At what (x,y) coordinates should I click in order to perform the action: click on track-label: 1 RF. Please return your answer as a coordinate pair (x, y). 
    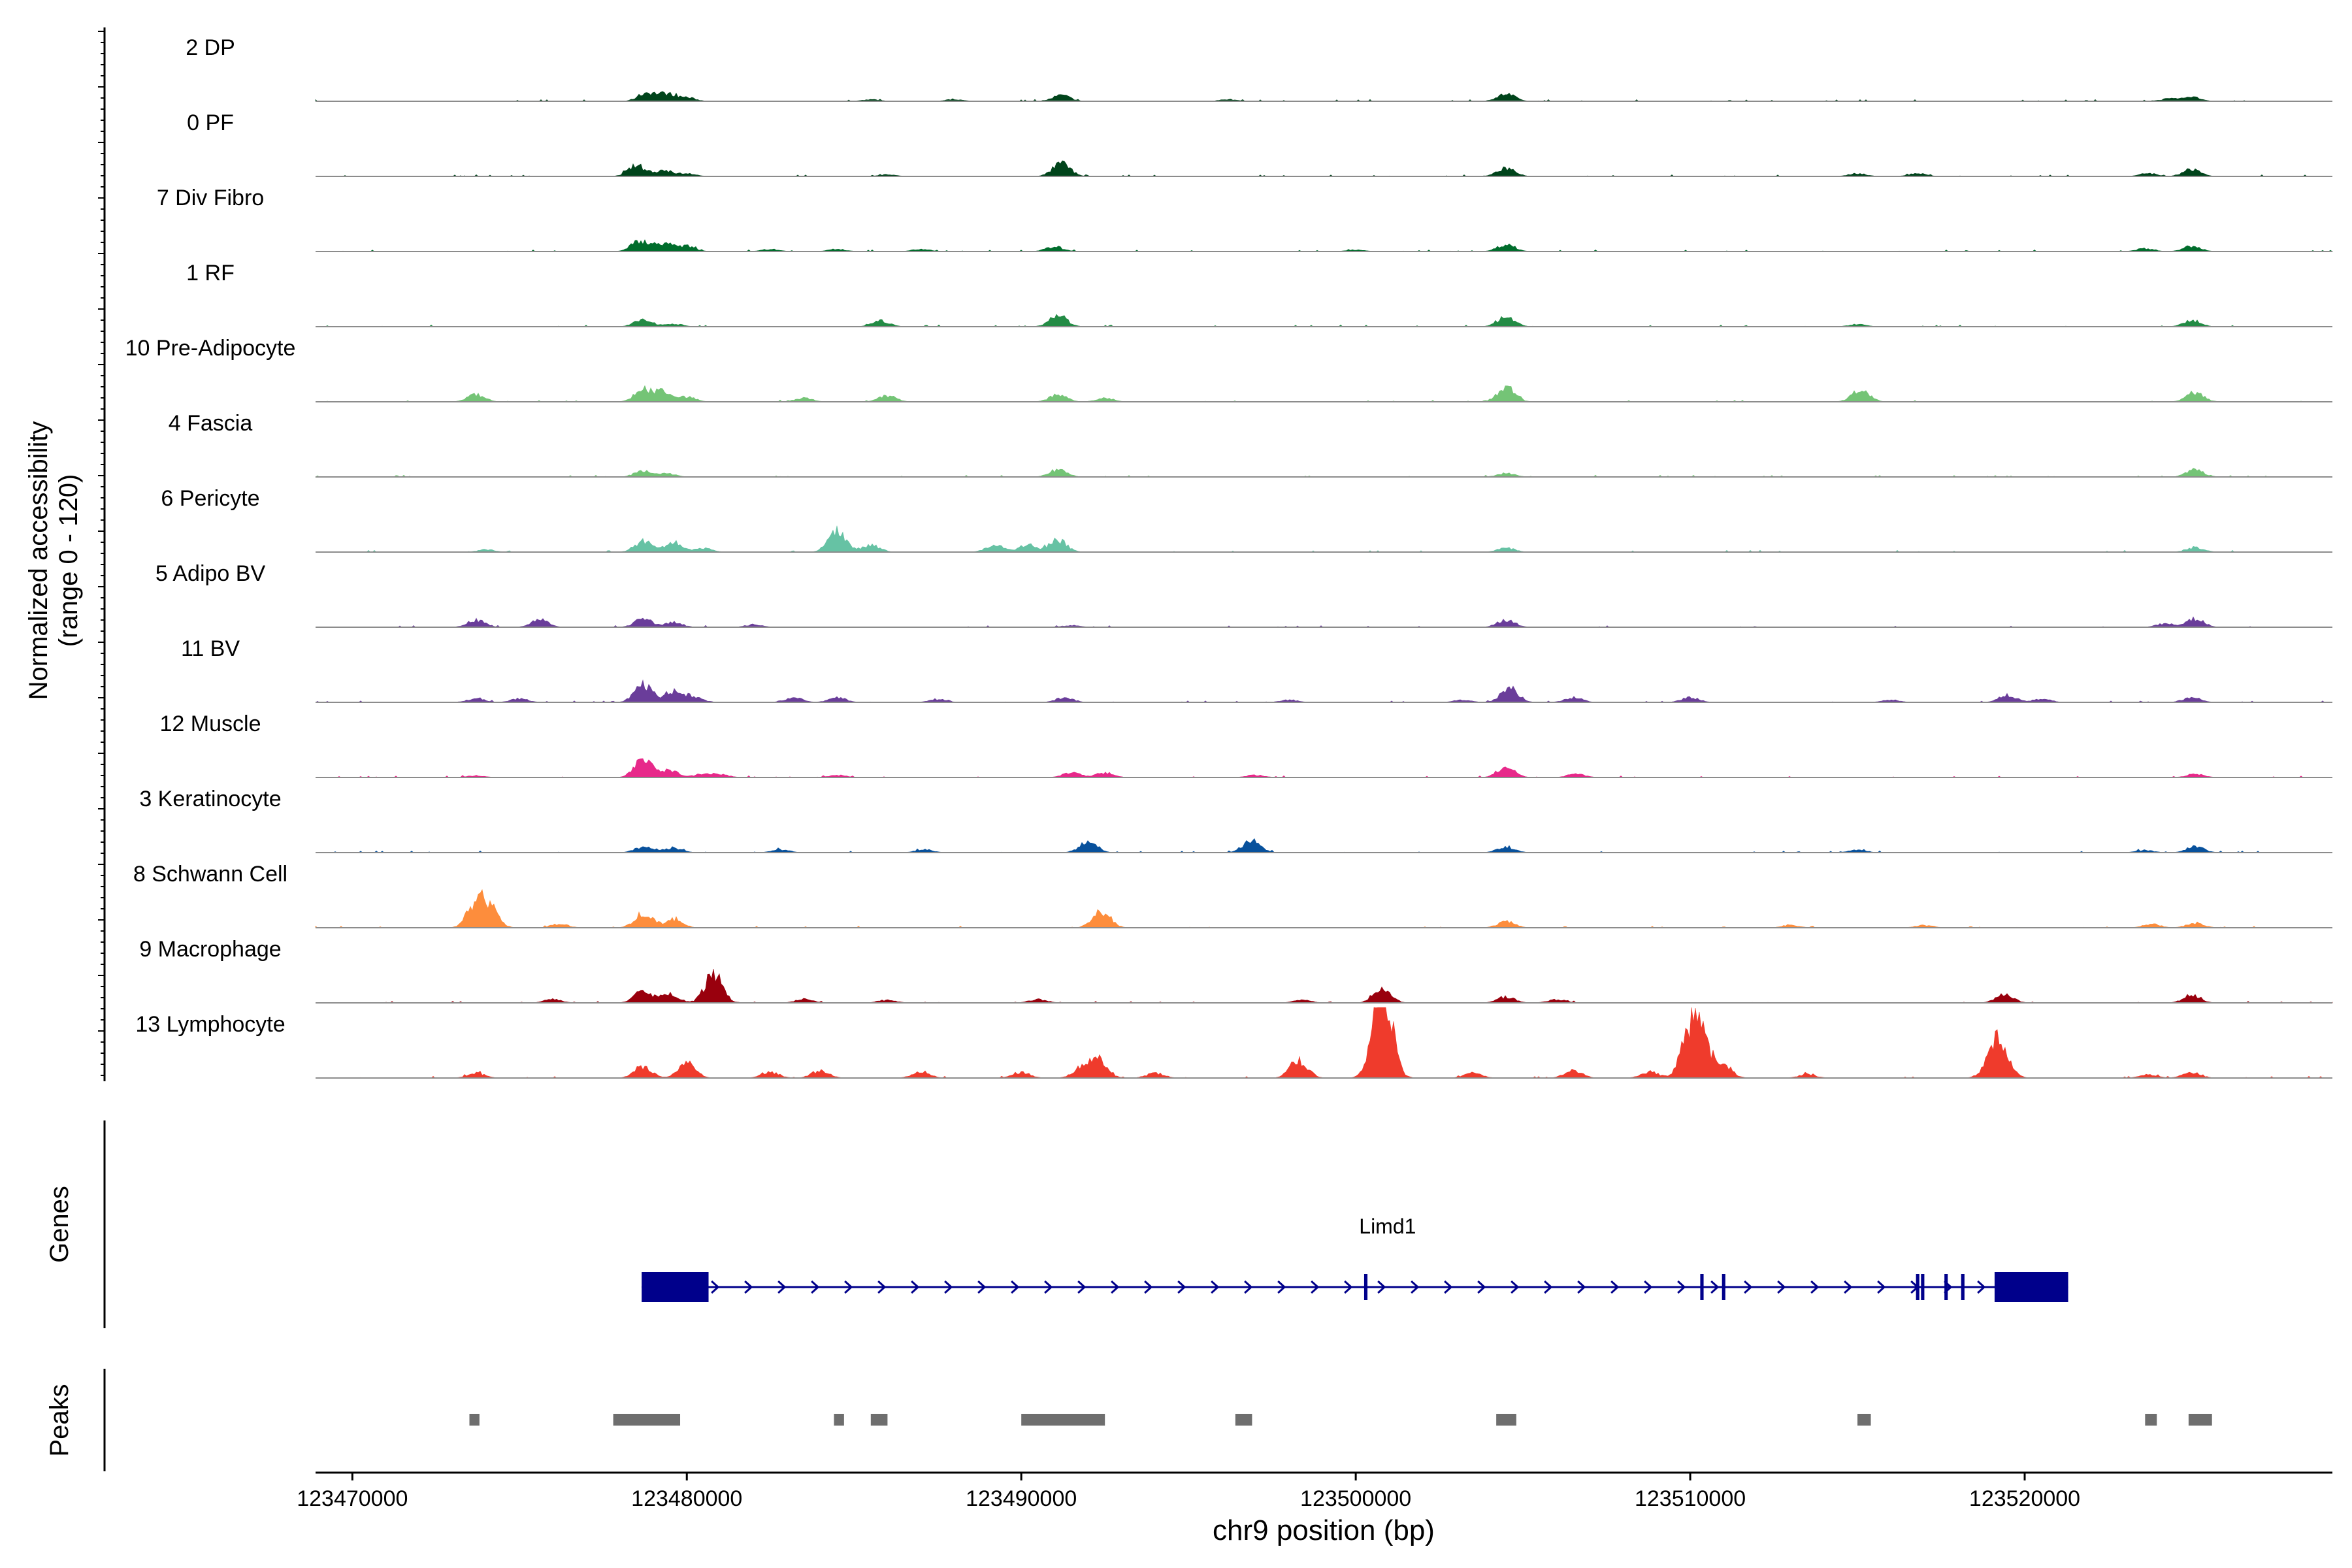
    Looking at the image, I should click on (210, 273).